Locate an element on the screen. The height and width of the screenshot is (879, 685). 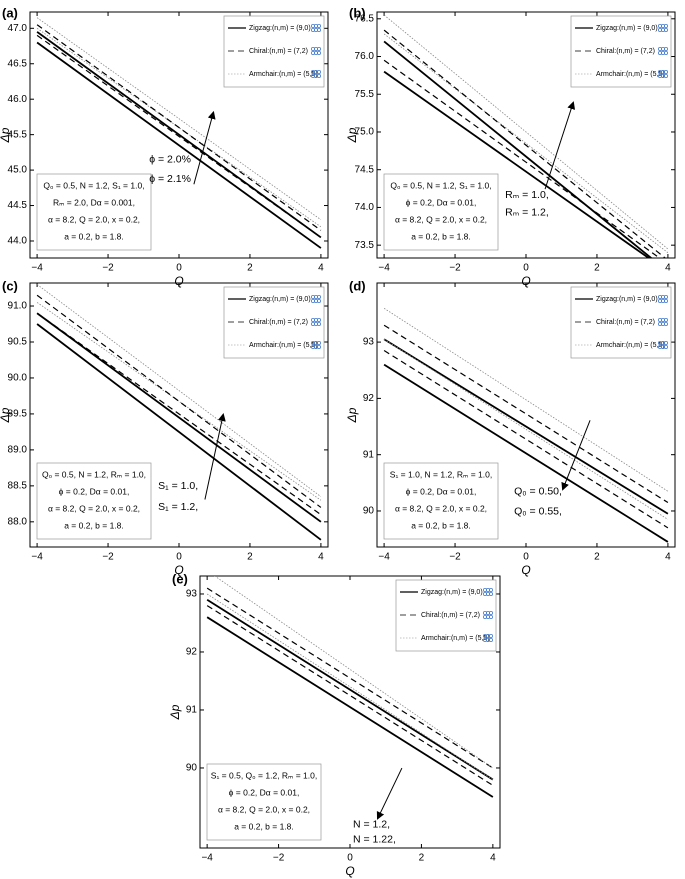
y-tick-label: 74.0 is located at coordinates (365, 207).